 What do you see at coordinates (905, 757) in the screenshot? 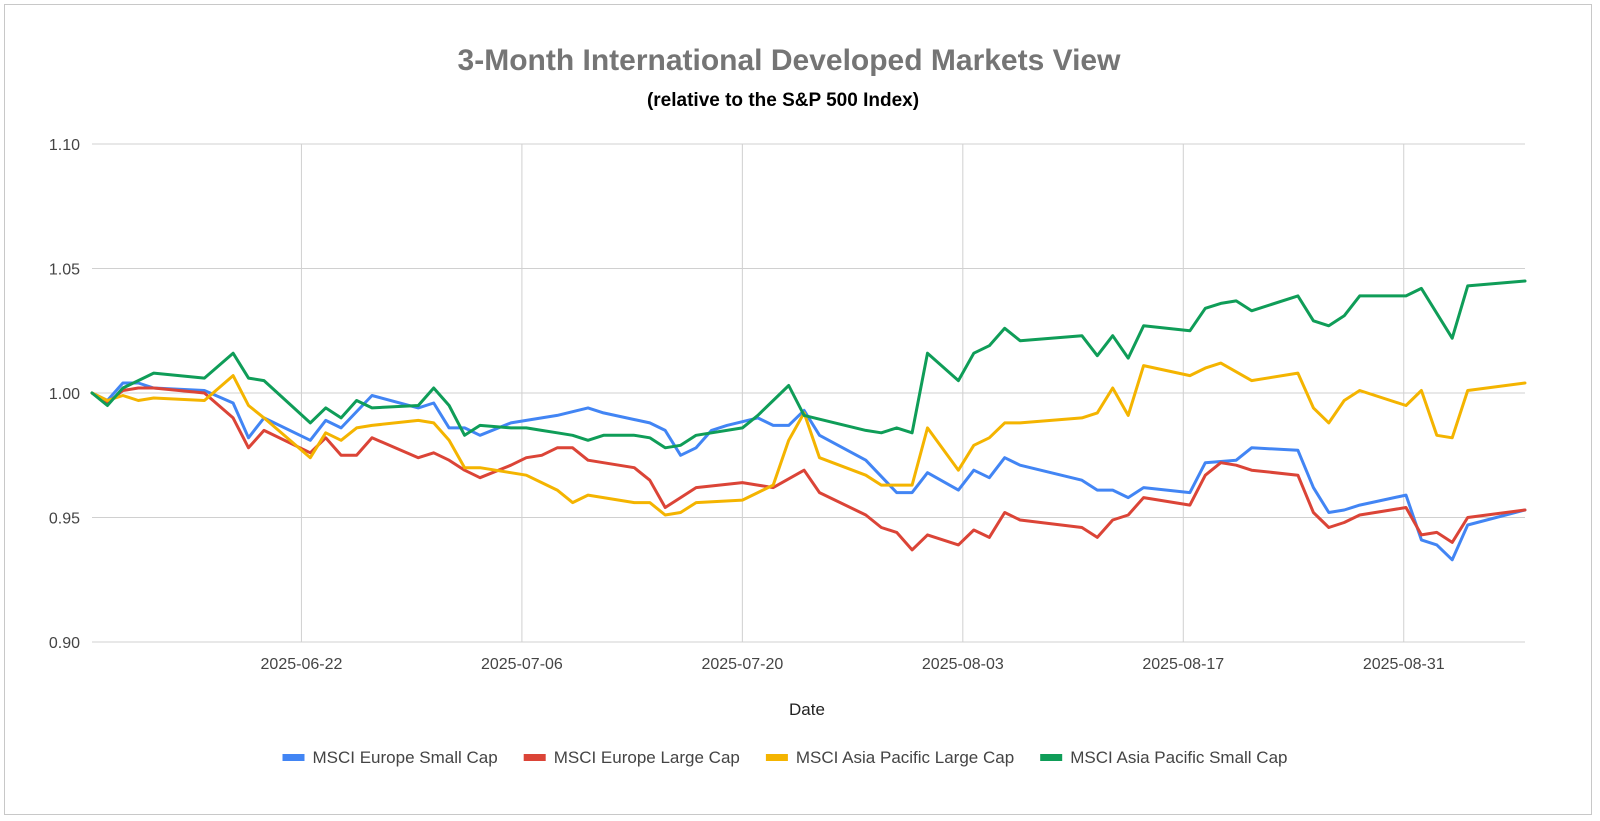
I see `legend-label: MSCI Asia Pacific Large Cap` at bounding box center [905, 757].